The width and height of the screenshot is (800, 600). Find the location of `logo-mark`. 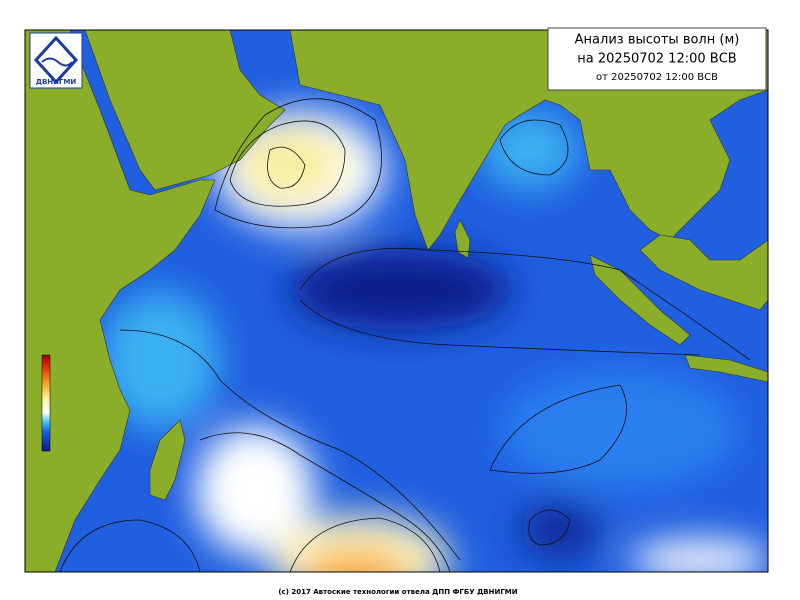

logo-mark is located at coordinates (56, 60).